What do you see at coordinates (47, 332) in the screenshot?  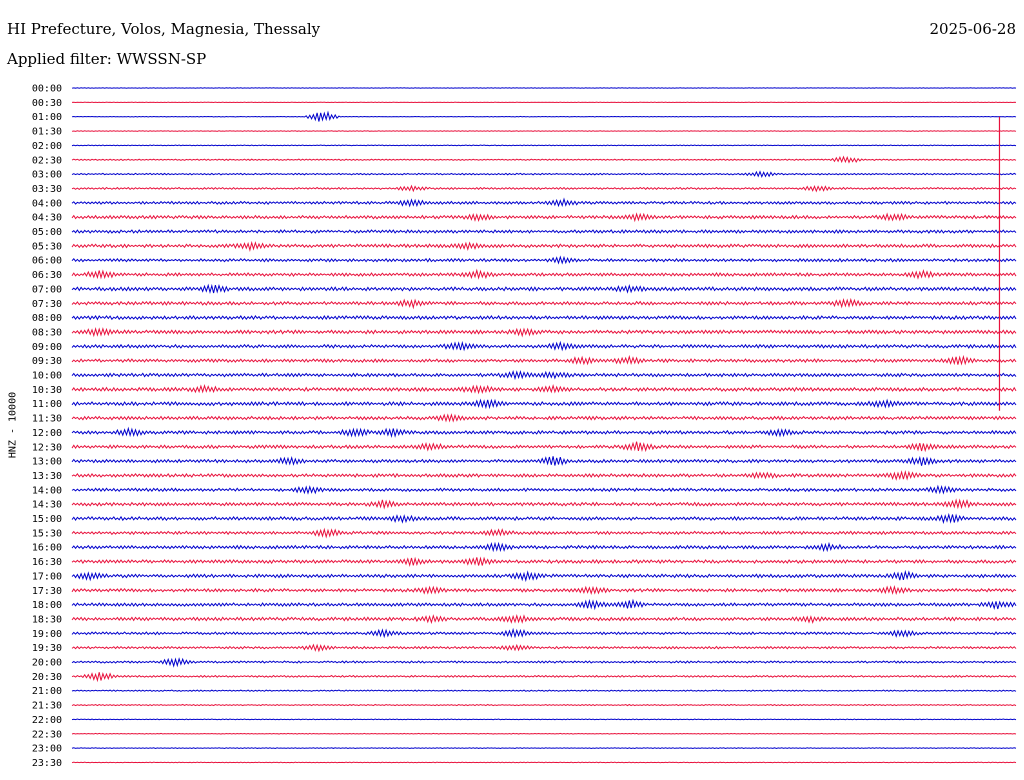 I see `time-label: 08:30` at bounding box center [47, 332].